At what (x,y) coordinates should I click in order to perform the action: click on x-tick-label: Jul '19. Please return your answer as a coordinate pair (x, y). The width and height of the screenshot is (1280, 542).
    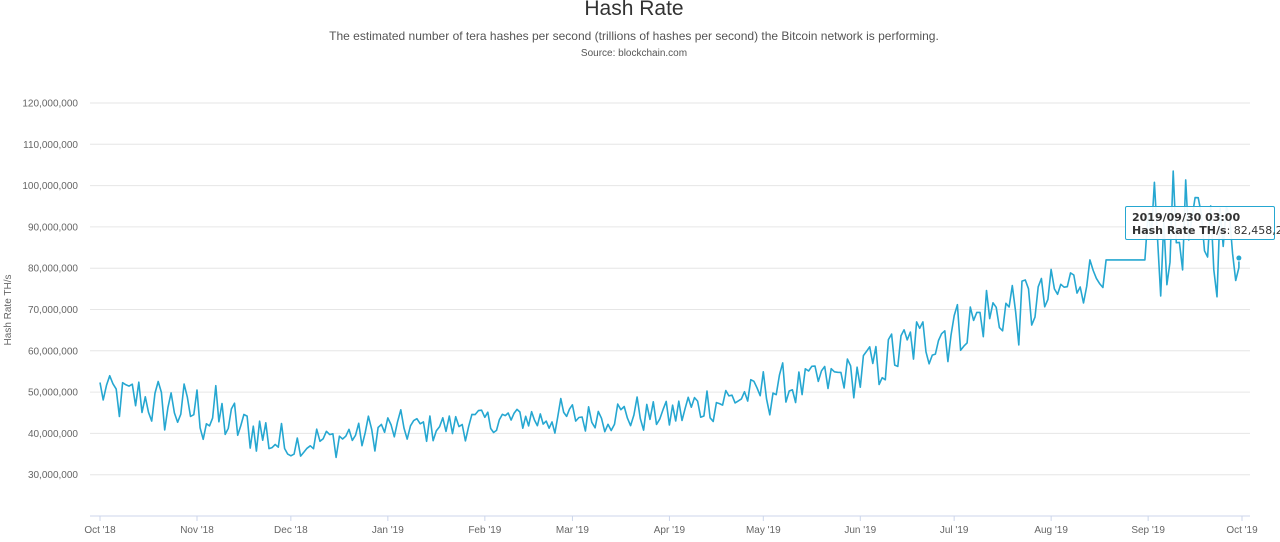
    Looking at the image, I should click on (954, 530).